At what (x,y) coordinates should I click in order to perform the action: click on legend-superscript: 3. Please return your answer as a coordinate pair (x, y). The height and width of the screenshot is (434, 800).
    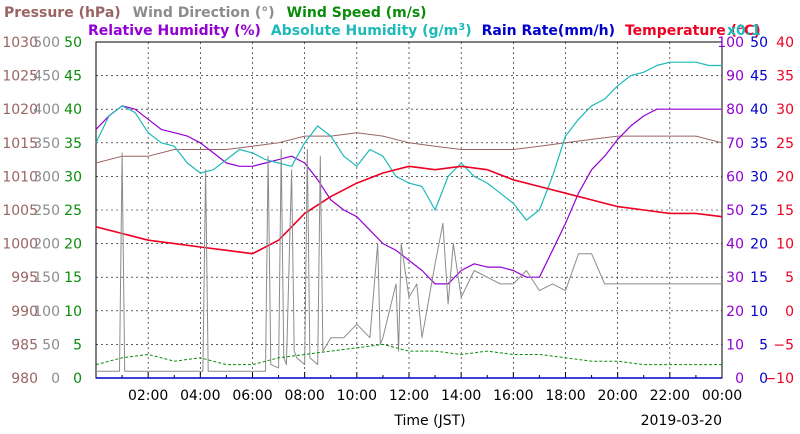
    Looking at the image, I should click on (461, 27).